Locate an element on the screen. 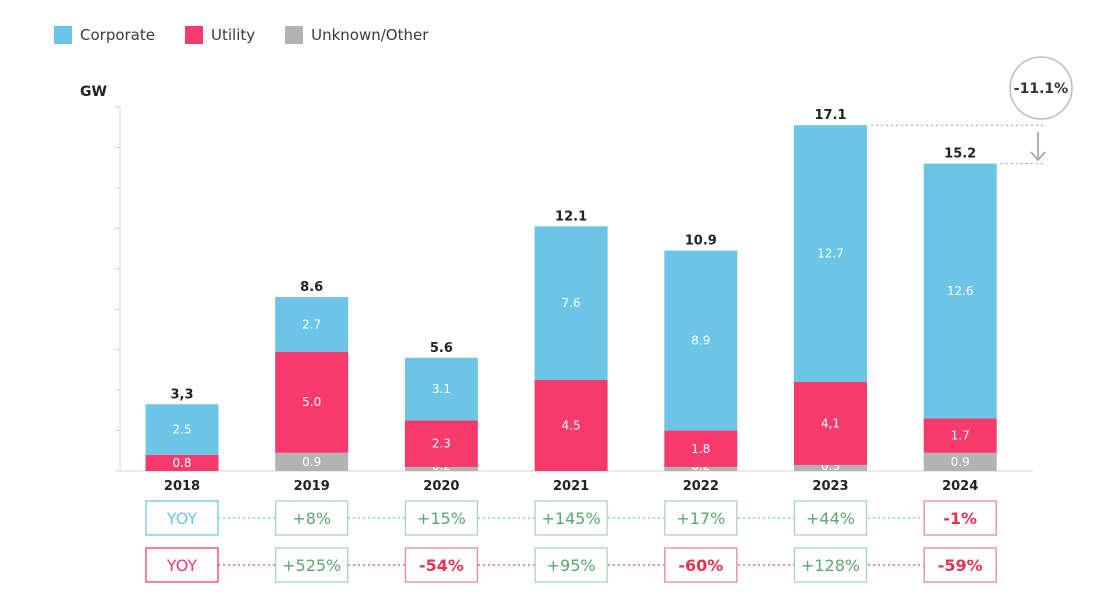 The image size is (1095, 600). x-tick-label: 2019 is located at coordinates (312, 486).